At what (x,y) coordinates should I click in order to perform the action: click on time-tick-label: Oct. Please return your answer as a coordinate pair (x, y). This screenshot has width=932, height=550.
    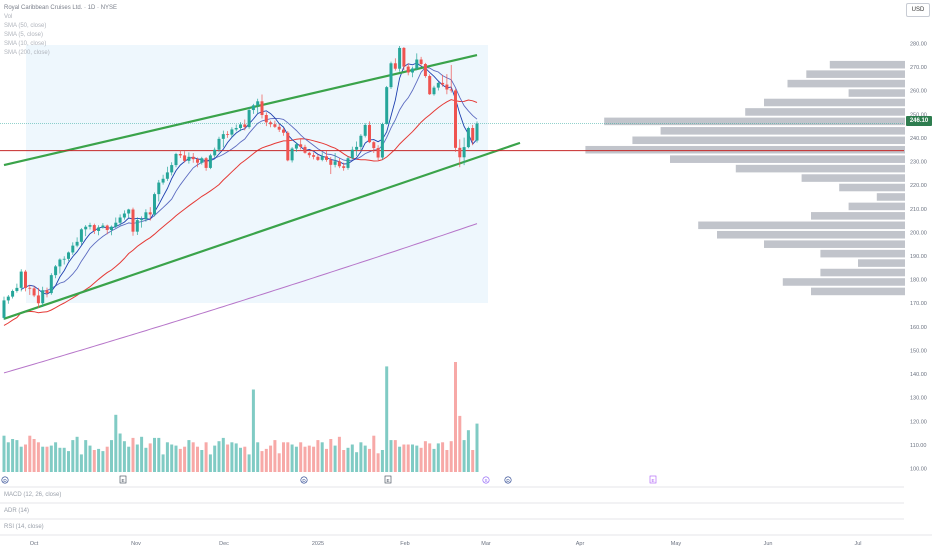
    Looking at the image, I should click on (34, 544).